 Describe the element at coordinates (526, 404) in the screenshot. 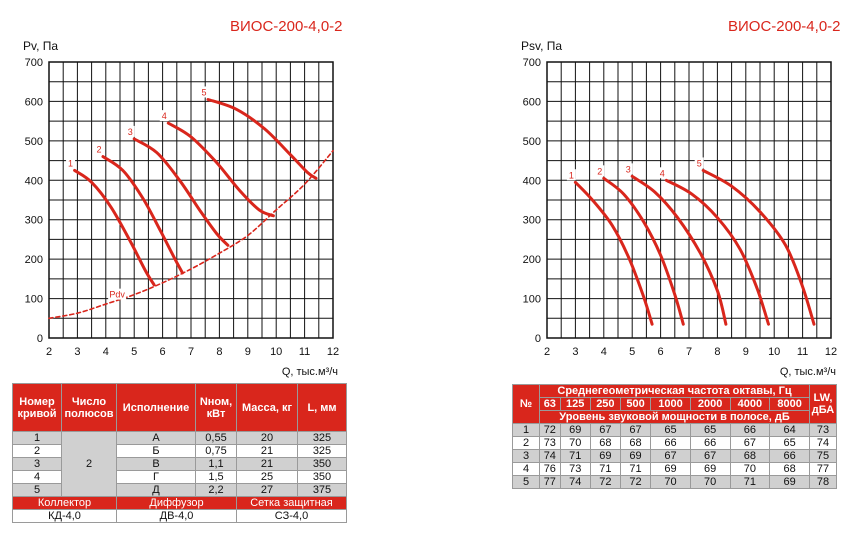

I see `col-number: №` at that location.